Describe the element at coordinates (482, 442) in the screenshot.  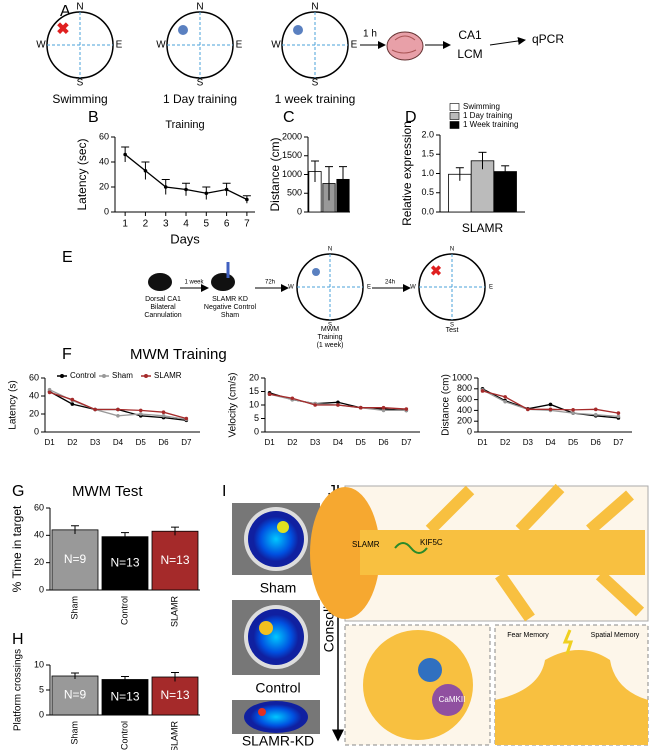
I see `x-tick-label: D1` at that location.